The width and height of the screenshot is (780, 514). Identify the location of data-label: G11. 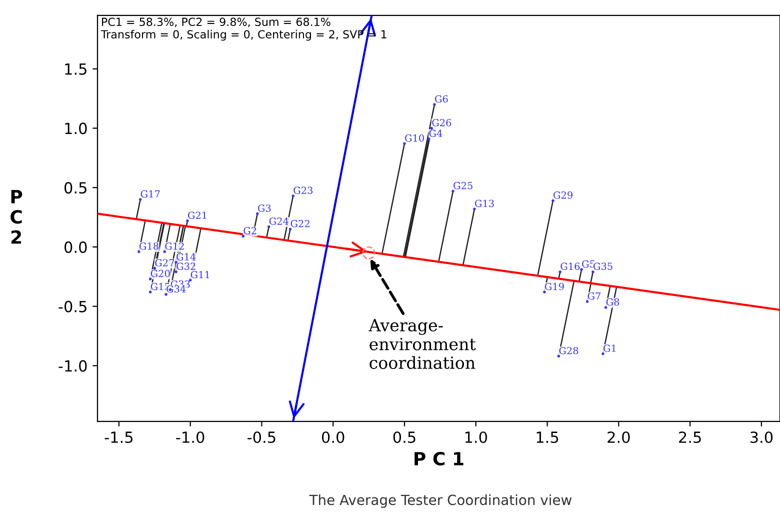
(200, 274).